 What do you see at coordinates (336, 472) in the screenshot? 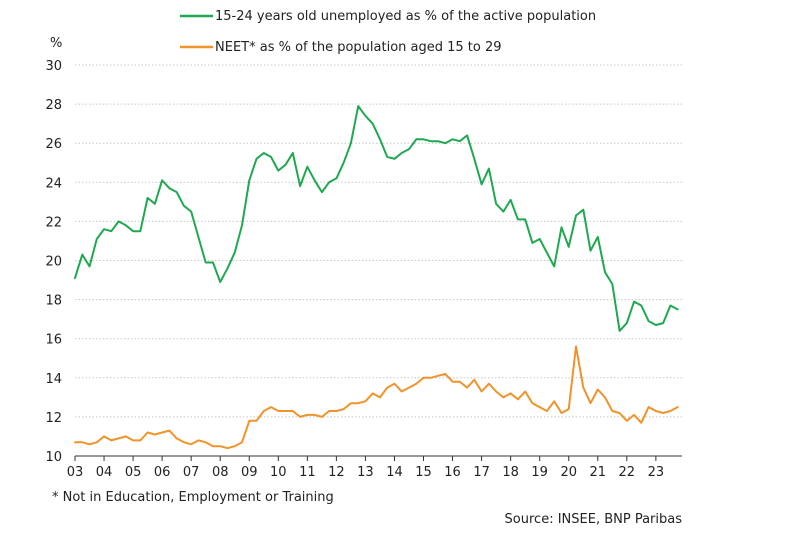
I see `x-tick-label: 12` at bounding box center [336, 472].